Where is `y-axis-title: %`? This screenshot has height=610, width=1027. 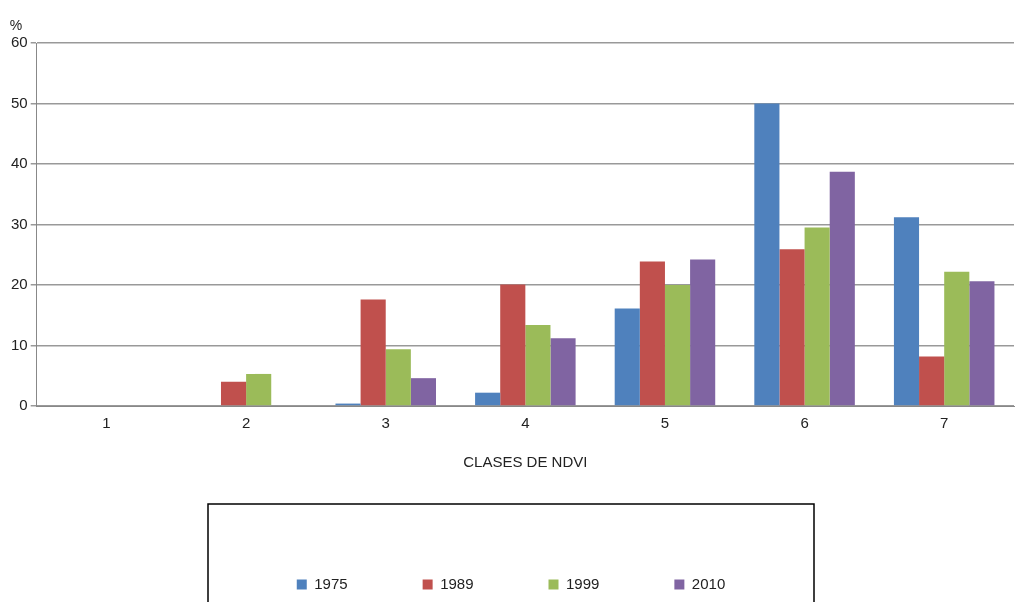
y-axis-title: % is located at coordinates (16, 24).